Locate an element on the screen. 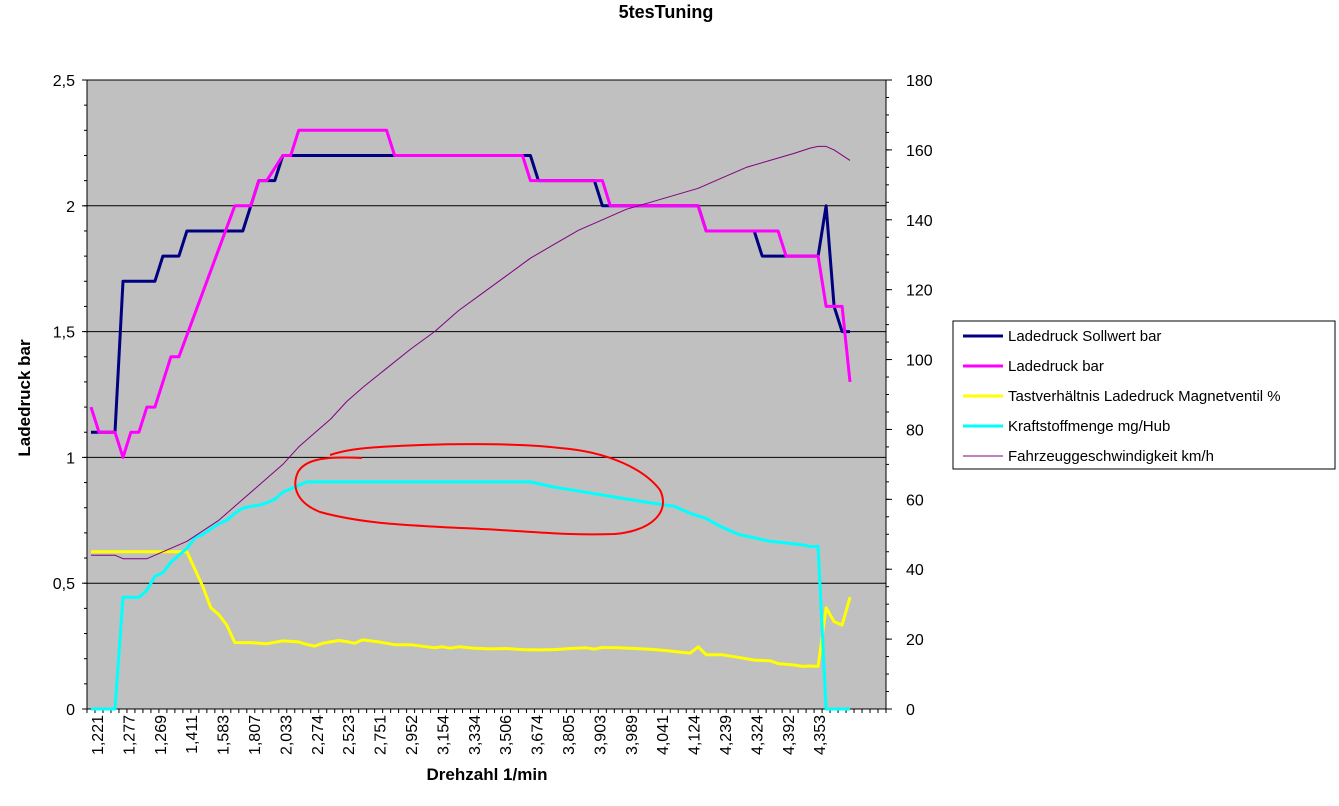 This screenshot has height=806, width=1339. red-annotation-ellipse is located at coordinates (479, 489).